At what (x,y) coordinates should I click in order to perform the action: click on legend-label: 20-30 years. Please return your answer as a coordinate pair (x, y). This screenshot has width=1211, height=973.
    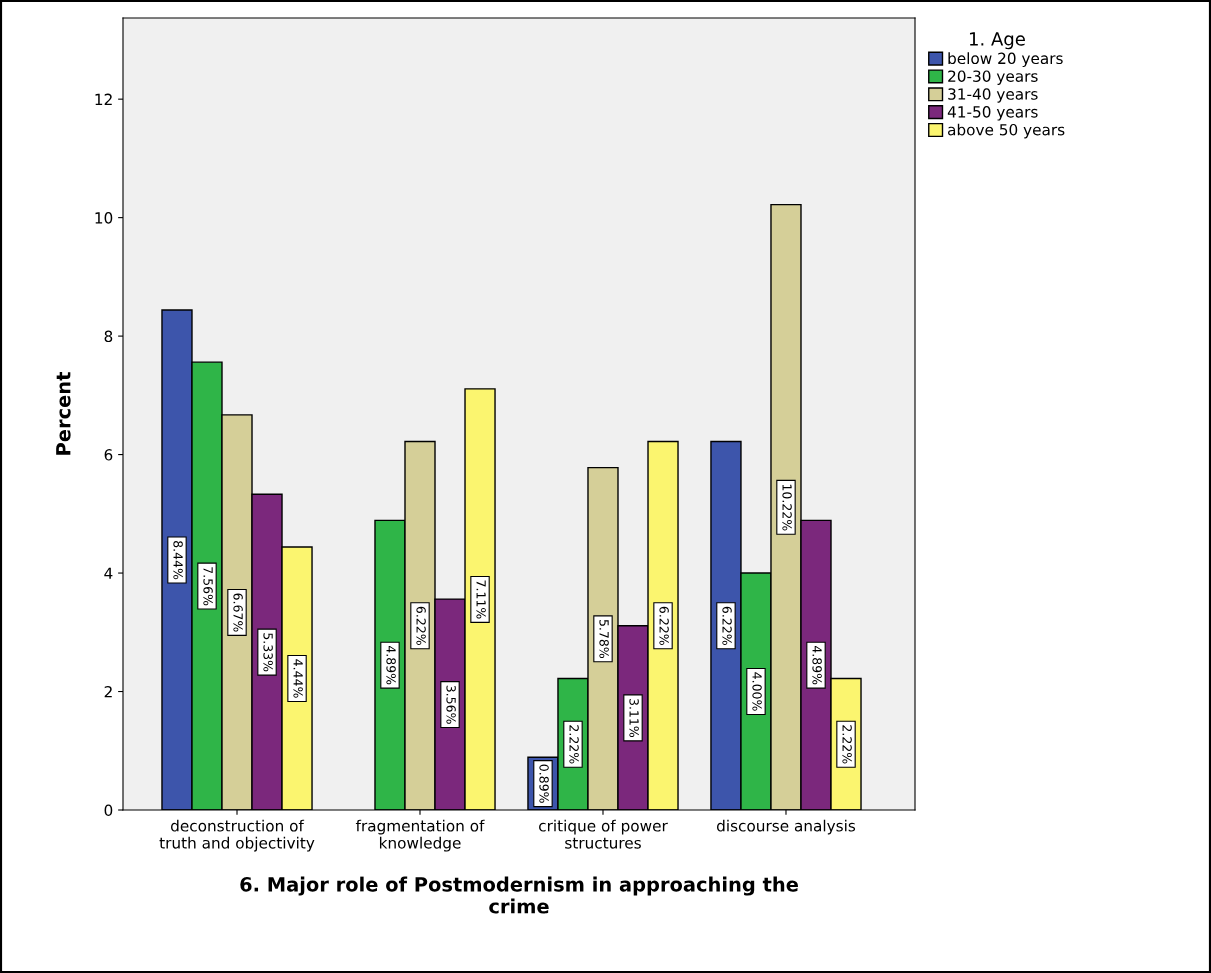
    Looking at the image, I should click on (993, 77).